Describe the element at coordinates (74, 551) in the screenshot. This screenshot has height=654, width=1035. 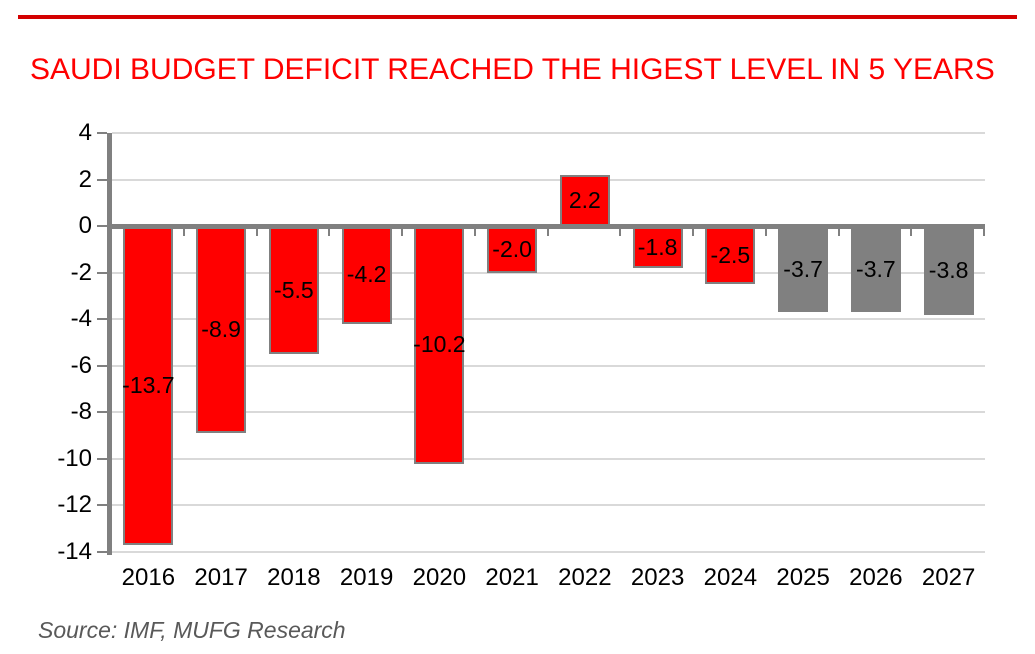
I see `y-axis-tick-label: -14` at that location.